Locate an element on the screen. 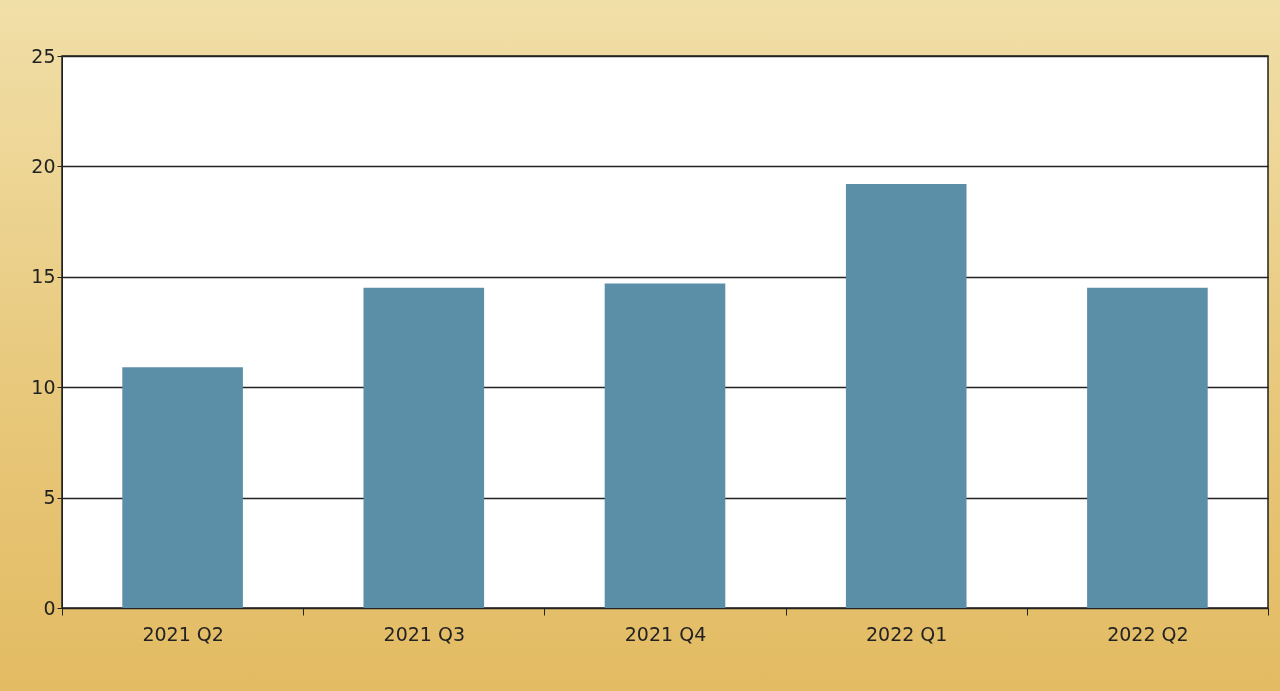  y-tick-label: 15 is located at coordinates (43, 276).